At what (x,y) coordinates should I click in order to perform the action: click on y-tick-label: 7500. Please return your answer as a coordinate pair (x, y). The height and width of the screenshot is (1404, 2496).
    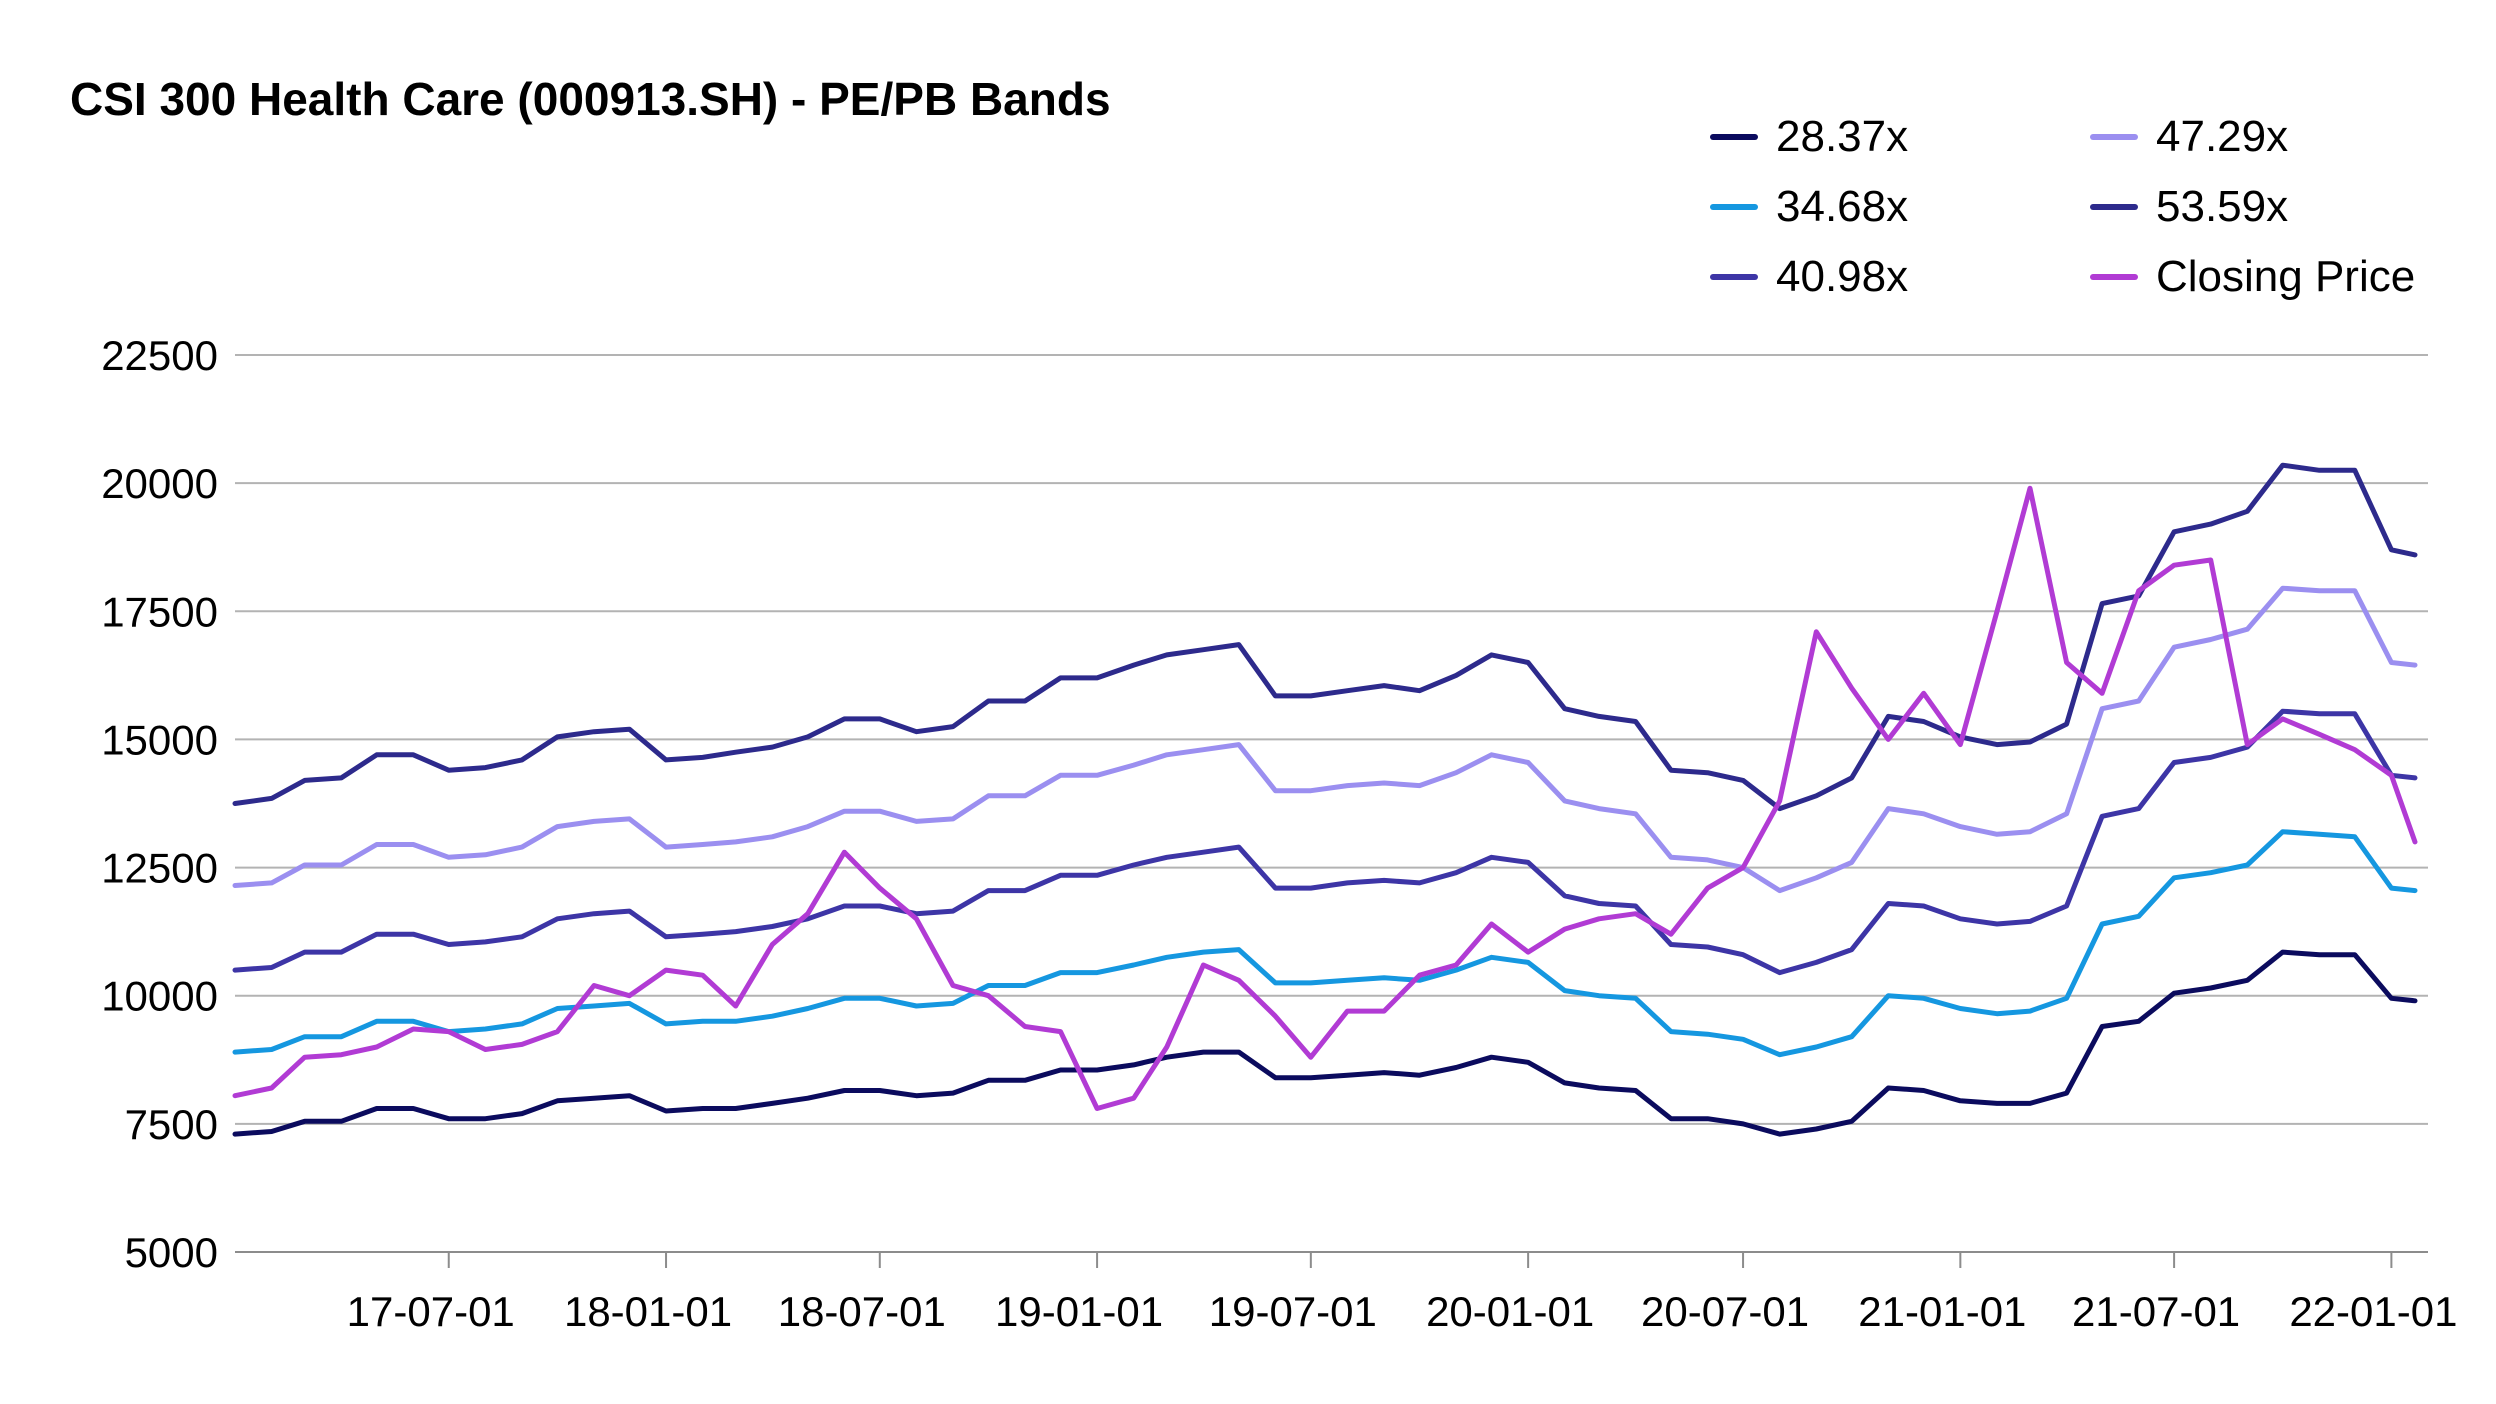
    Looking at the image, I should click on (171, 1124).